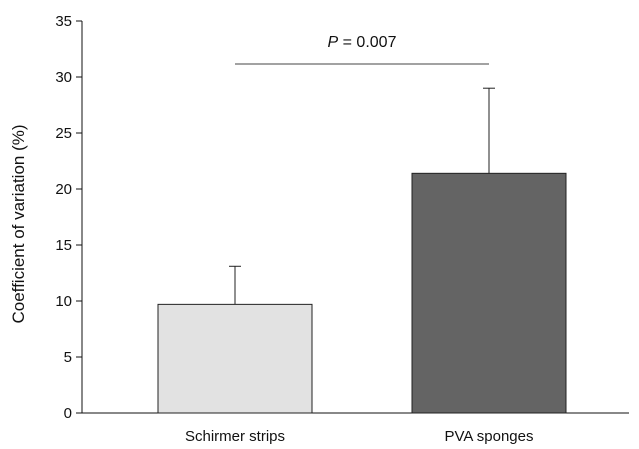 This screenshot has width=639, height=449. Describe the element at coordinates (63, 301) in the screenshot. I see `y-tick-label: 10` at that location.